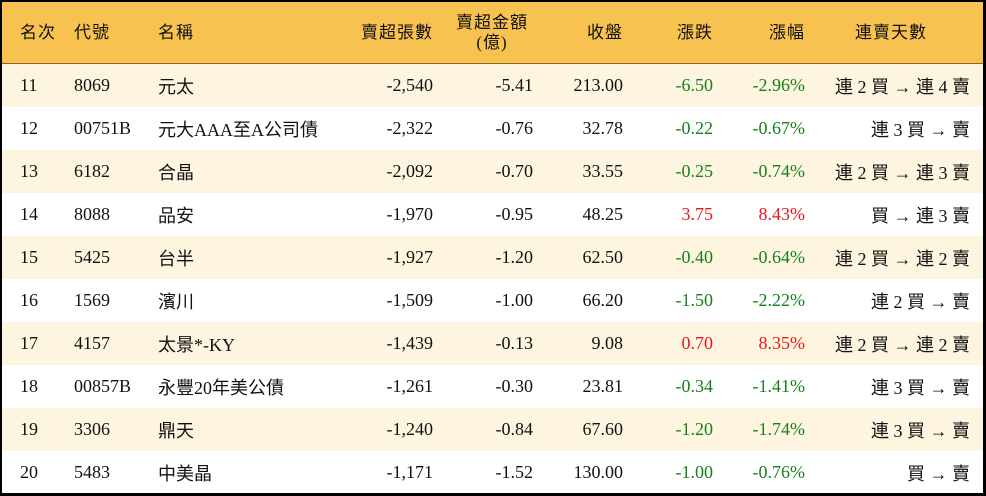 The image size is (986, 496). What do you see at coordinates (92, 214) in the screenshot?
I see `cell-code: 8088` at bounding box center [92, 214].